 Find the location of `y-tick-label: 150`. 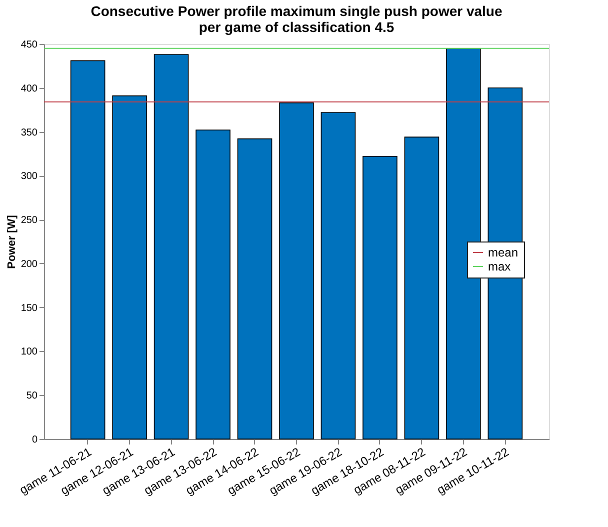

y-tick-label: 150 is located at coordinates (29, 308).